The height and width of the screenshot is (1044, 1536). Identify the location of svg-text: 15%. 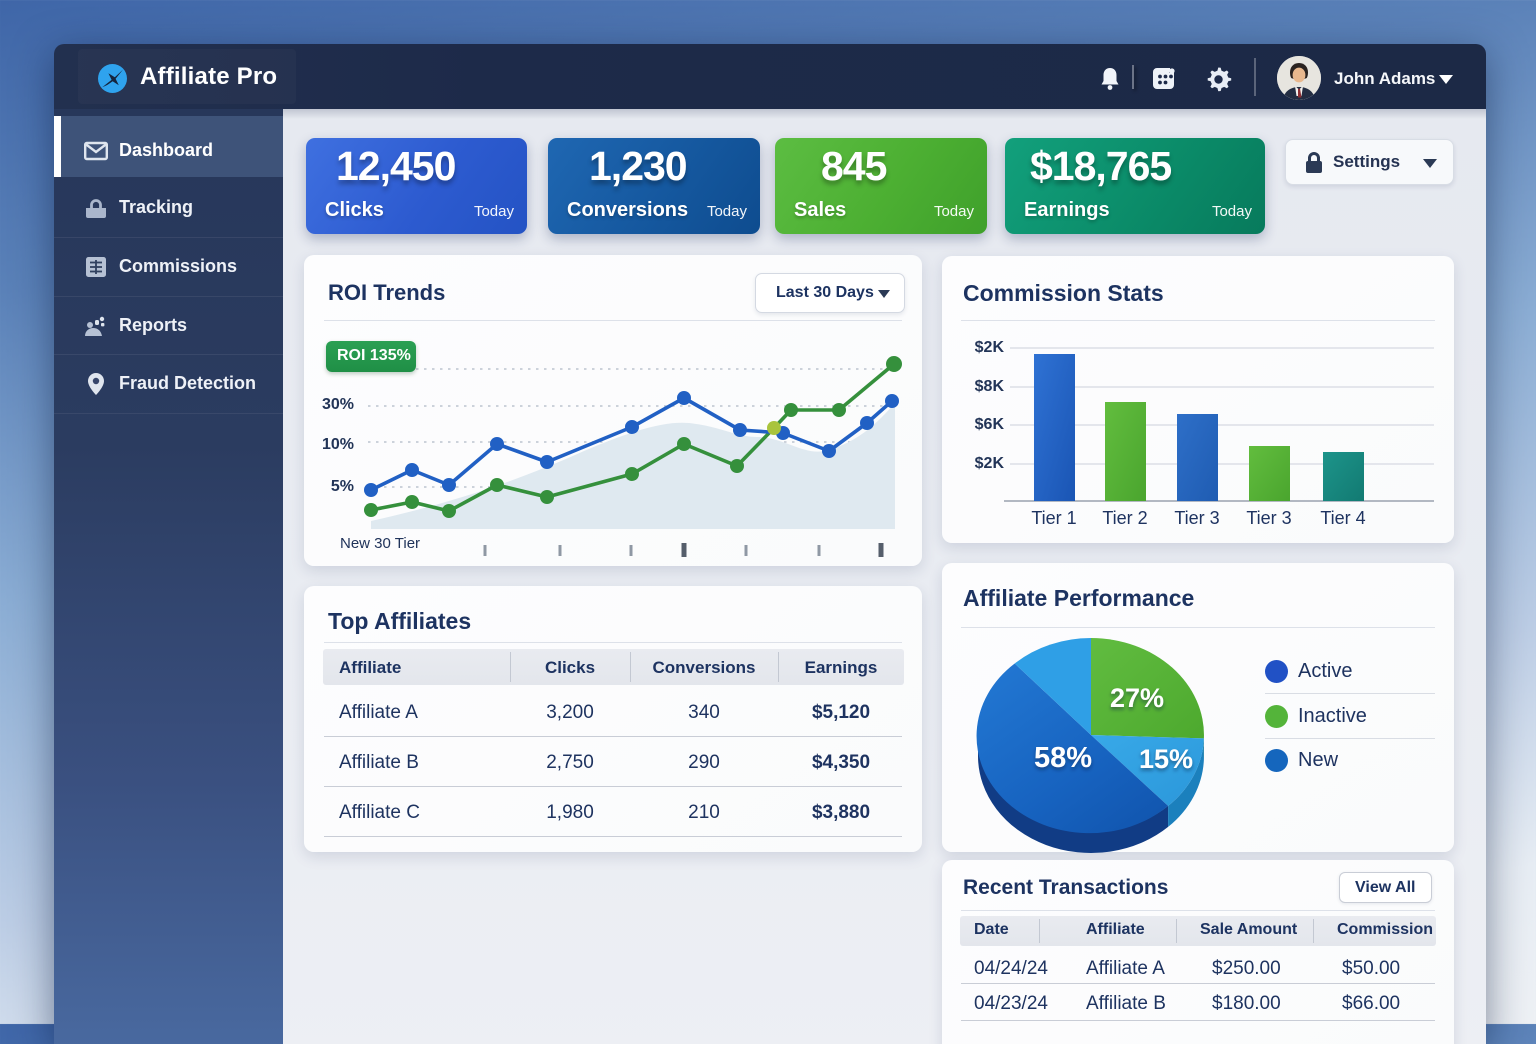
(1166, 759).